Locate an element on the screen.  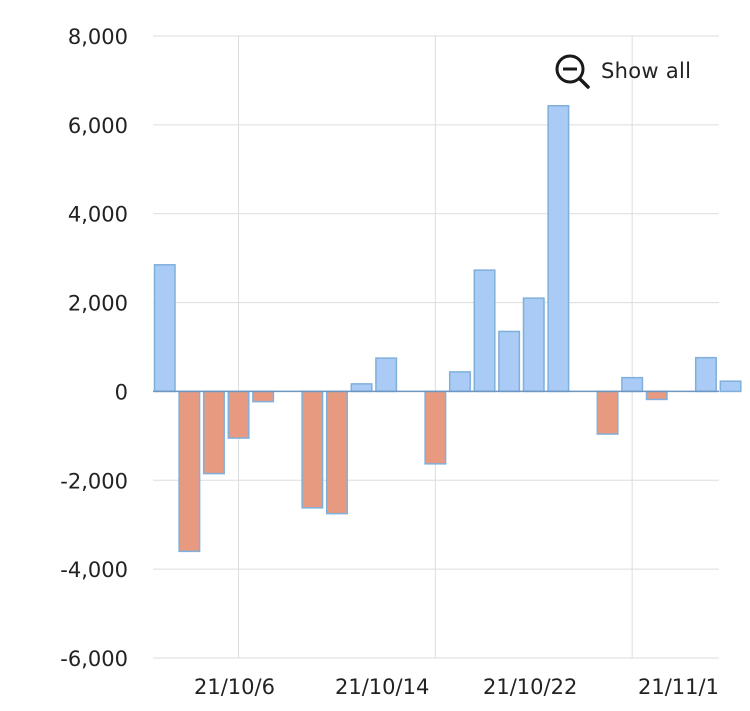
y-tick-label: 8,000 is located at coordinates (98, 37).